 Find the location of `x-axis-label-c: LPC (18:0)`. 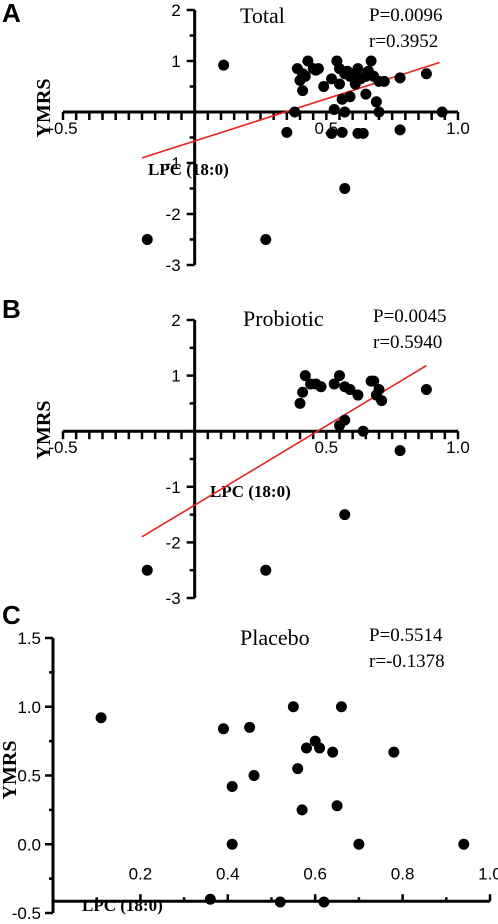

x-axis-label-c: LPC (18:0) is located at coordinates (122, 905).